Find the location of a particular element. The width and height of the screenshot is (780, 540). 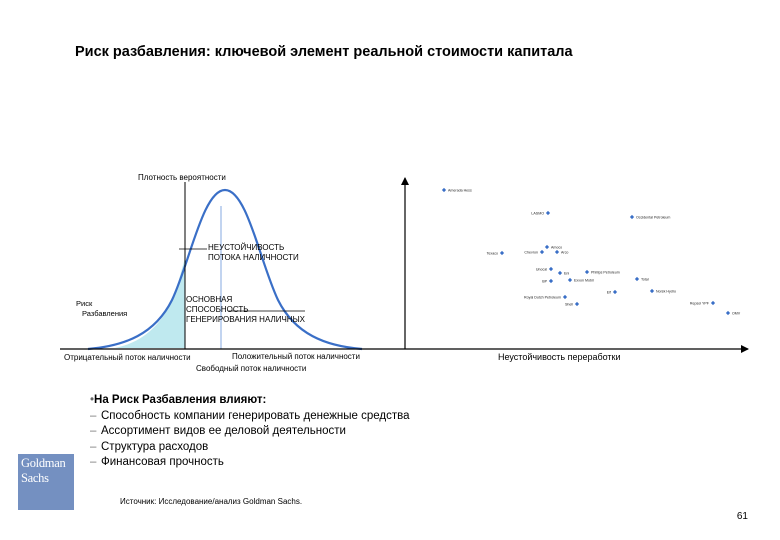

company-label: Elf is located at coordinates (609, 292).